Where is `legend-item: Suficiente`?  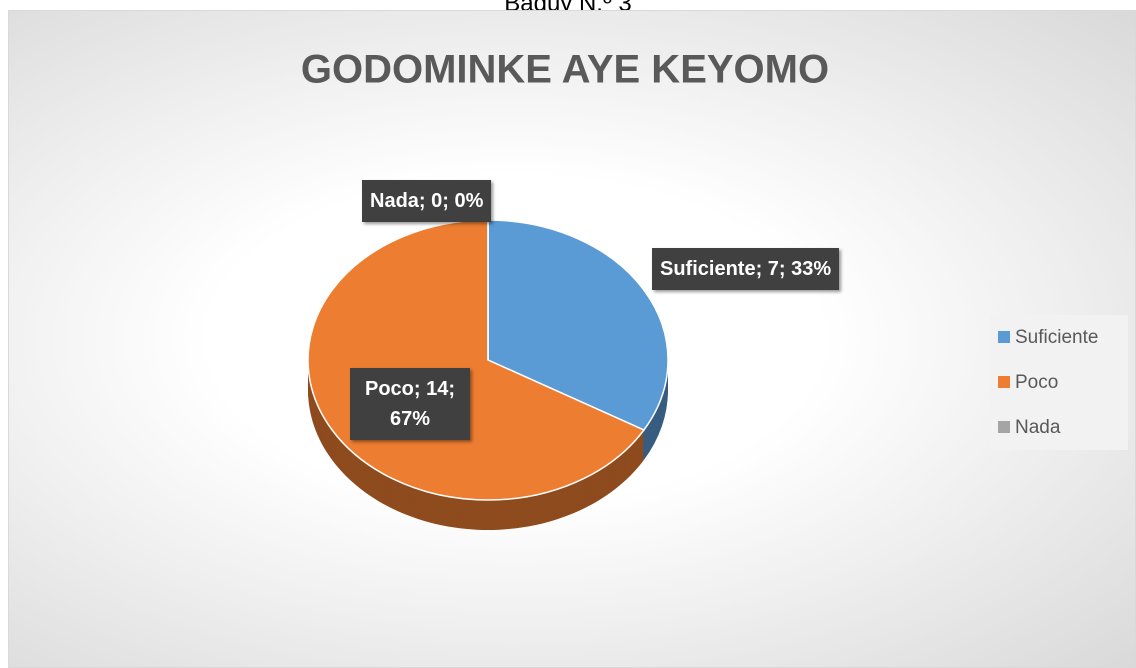
legend-item: Suficiente is located at coordinates (1048, 338).